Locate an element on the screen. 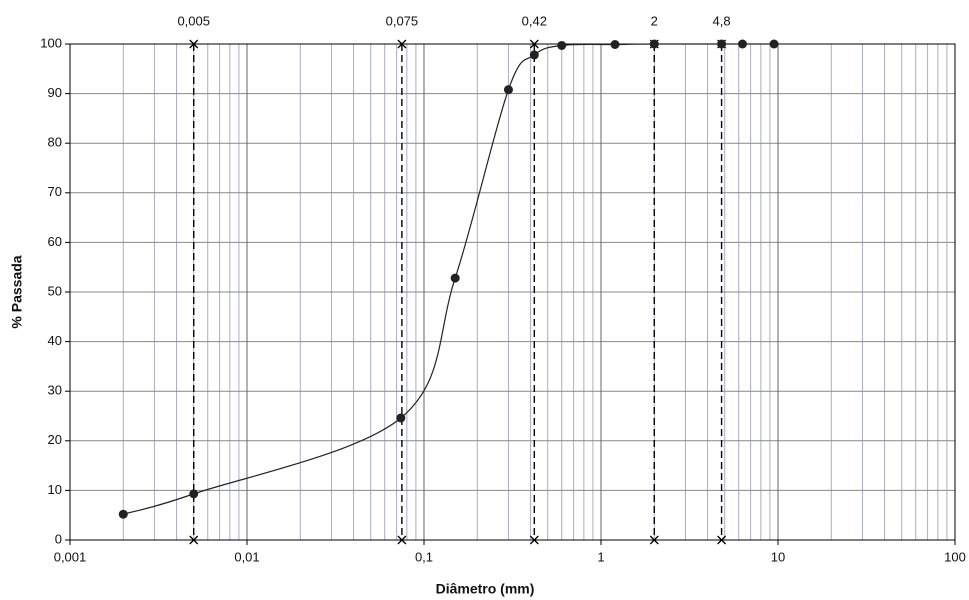 Image resolution: width=969 pixels, height=600 pixels. y-tick-label: 90 is located at coordinates (55, 92).